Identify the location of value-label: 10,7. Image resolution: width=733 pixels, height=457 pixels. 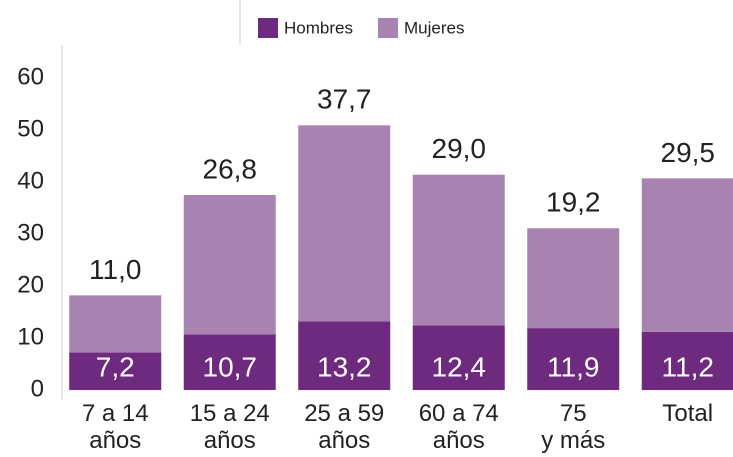
(230, 366).